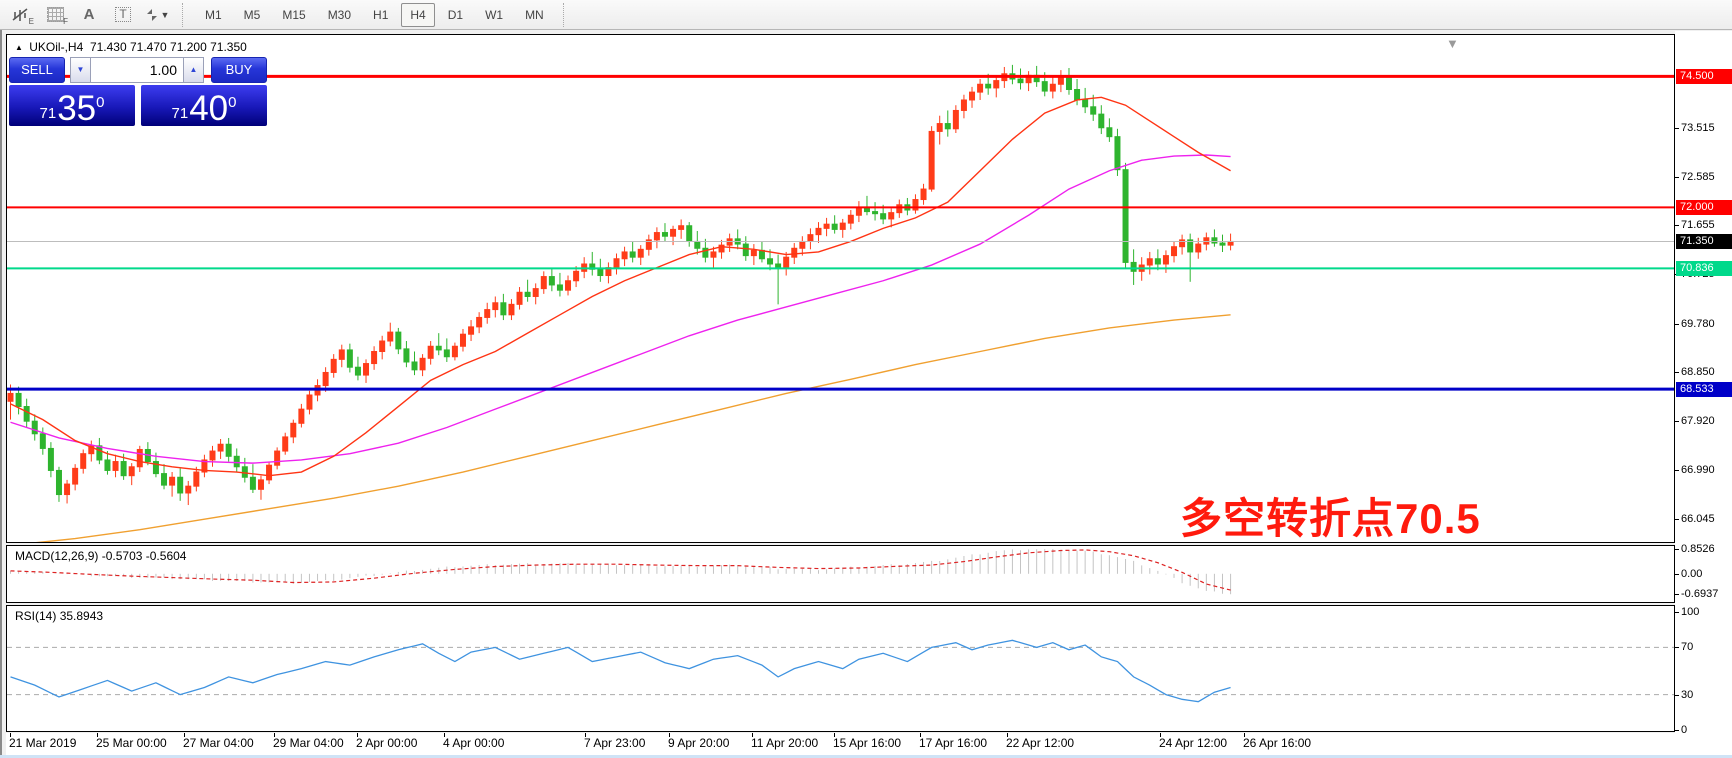  What do you see at coordinates (1698, 324) in the screenshot?
I see `price-tick-69.78: 69.780` at bounding box center [1698, 324].